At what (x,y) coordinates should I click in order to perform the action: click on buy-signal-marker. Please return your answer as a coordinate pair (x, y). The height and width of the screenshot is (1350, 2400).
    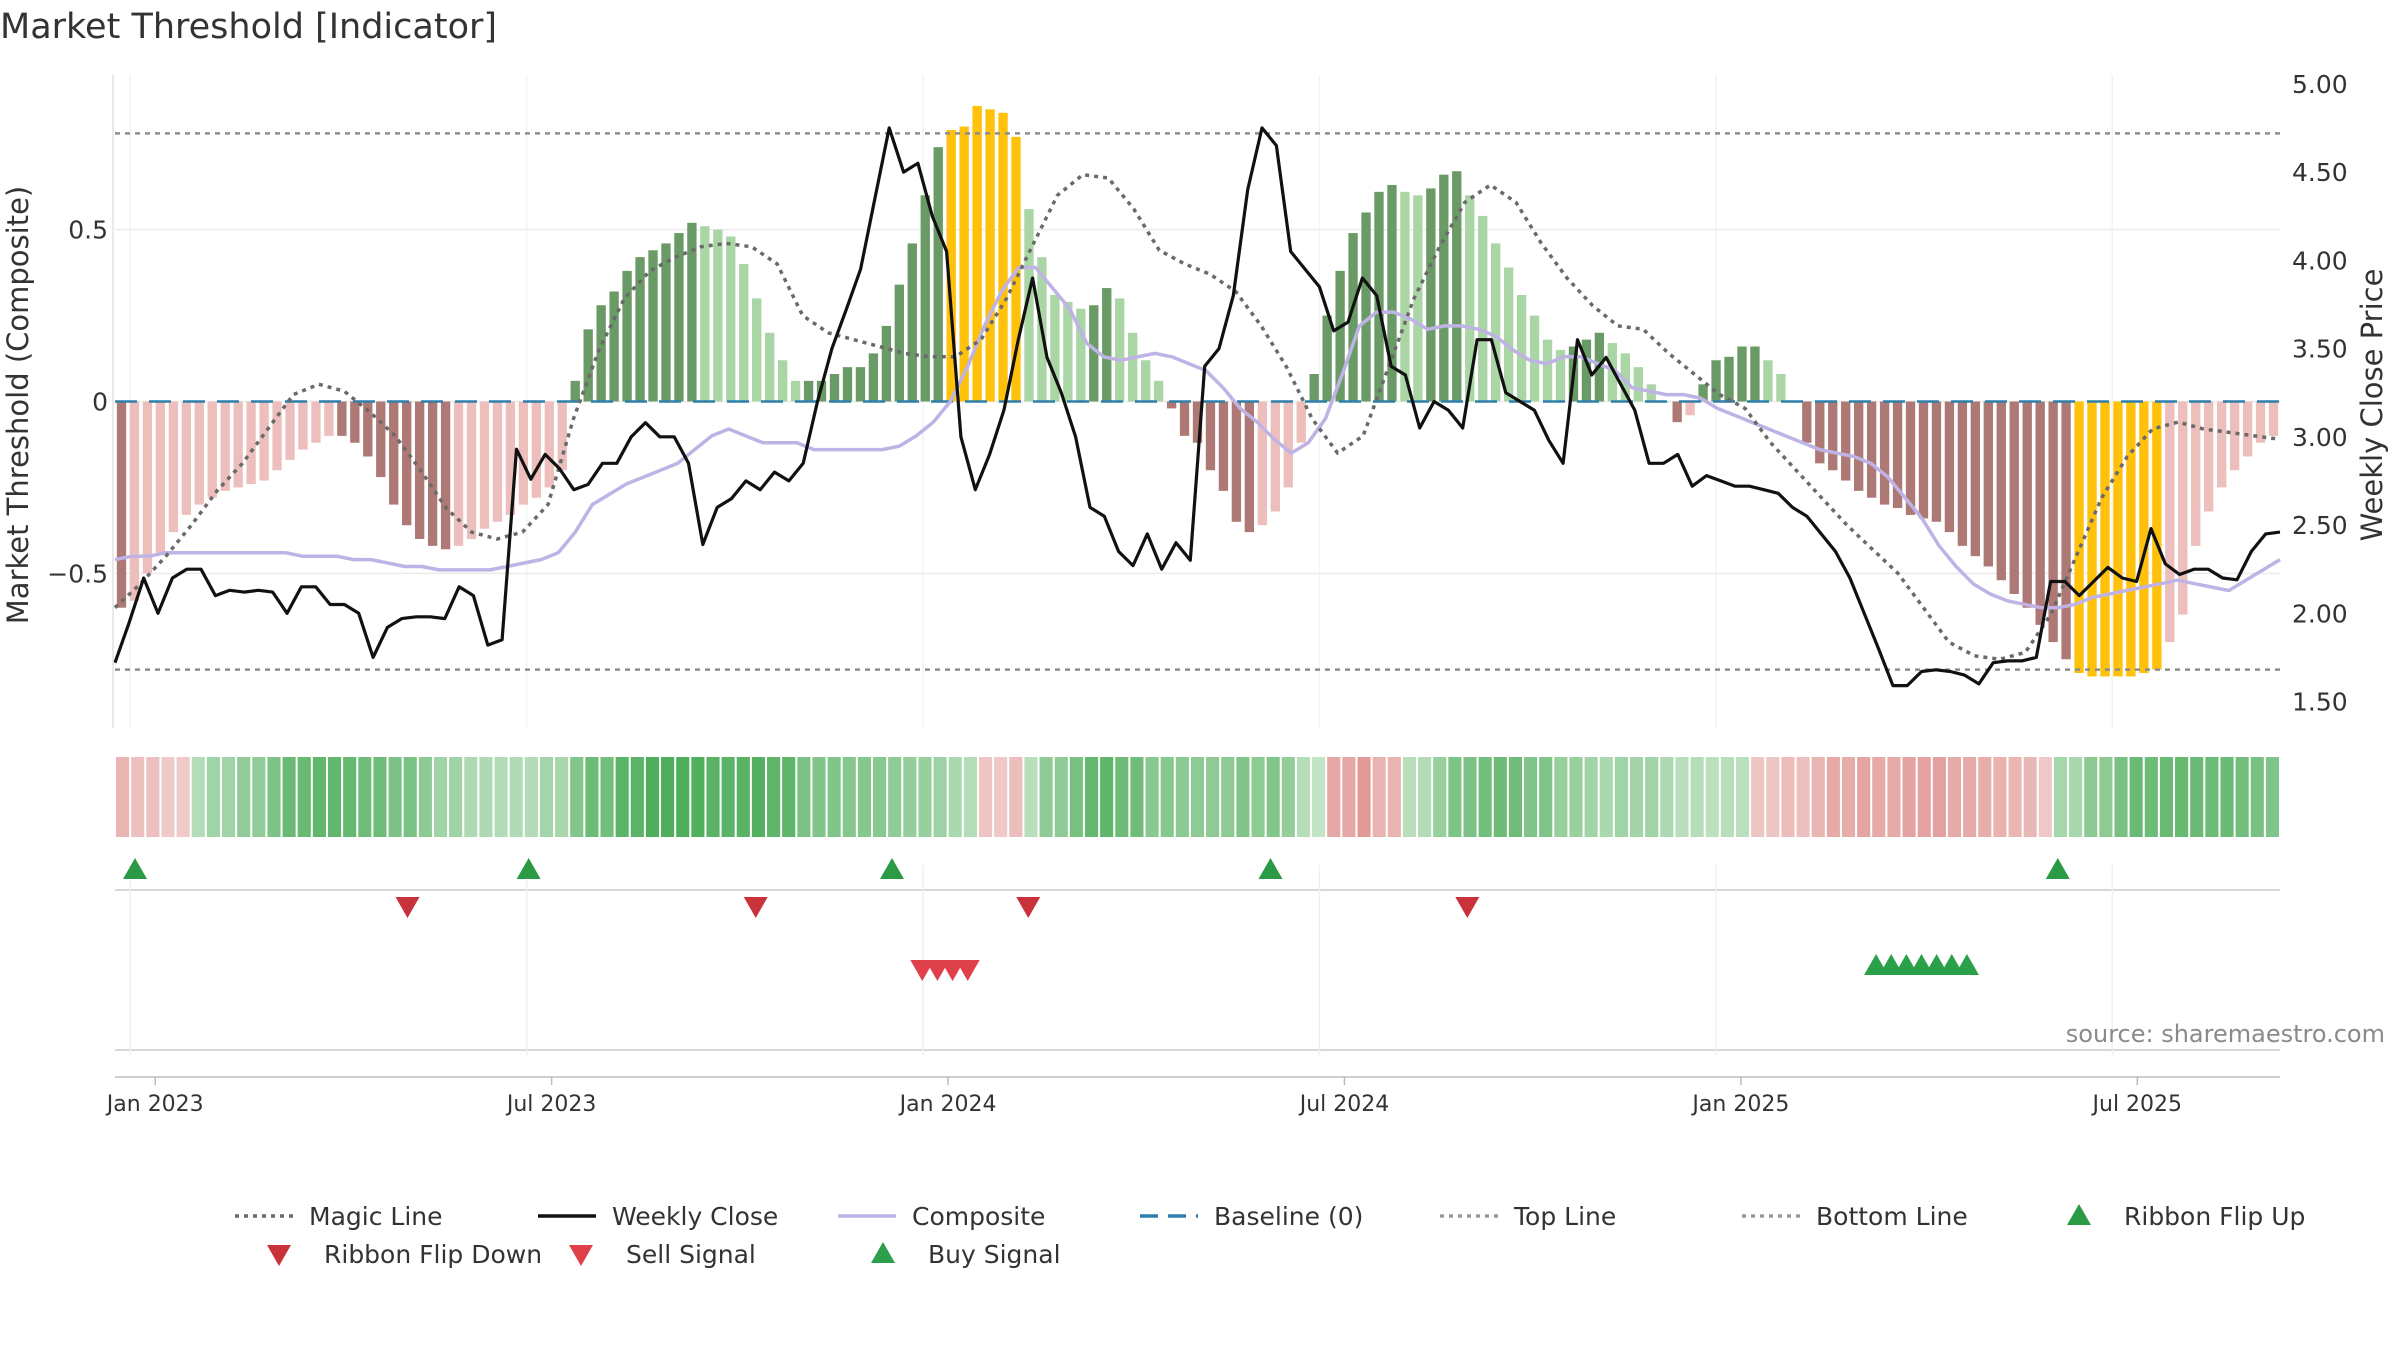
    Looking at the image, I should click on (1891, 964).